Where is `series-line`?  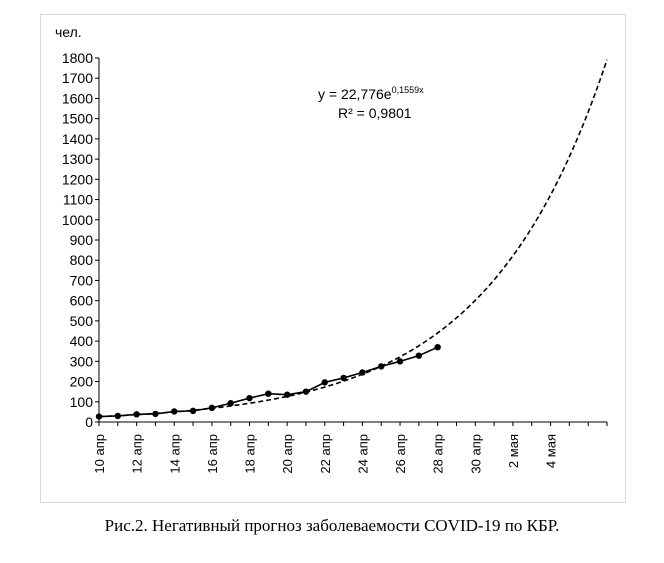
series-line is located at coordinates (268, 382).